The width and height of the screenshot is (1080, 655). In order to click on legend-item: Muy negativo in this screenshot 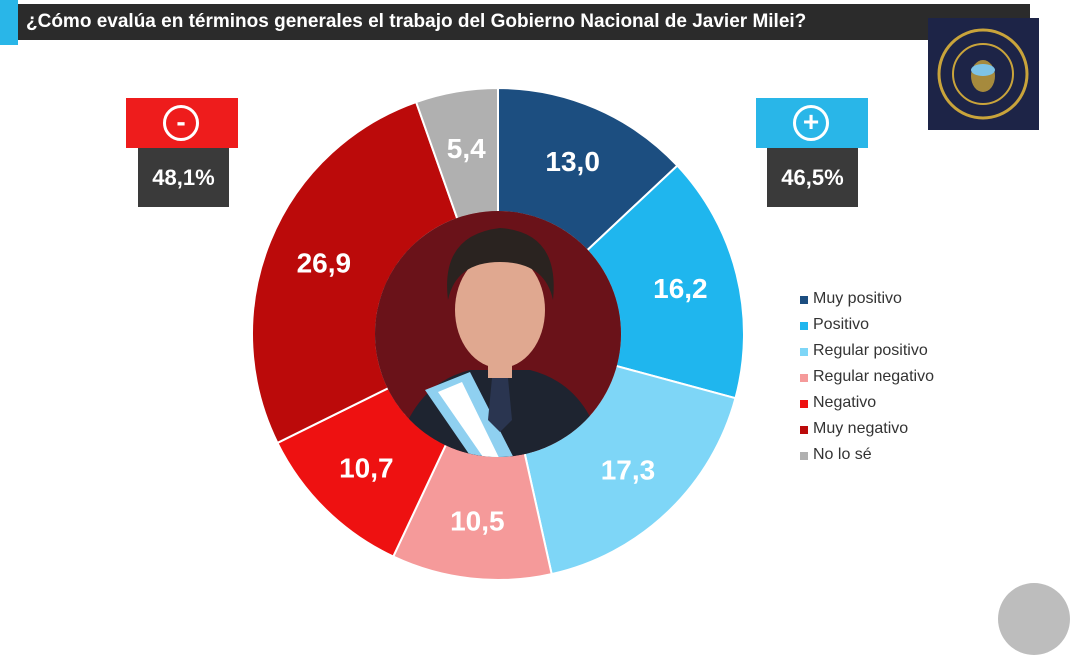, I will do `click(867, 431)`.